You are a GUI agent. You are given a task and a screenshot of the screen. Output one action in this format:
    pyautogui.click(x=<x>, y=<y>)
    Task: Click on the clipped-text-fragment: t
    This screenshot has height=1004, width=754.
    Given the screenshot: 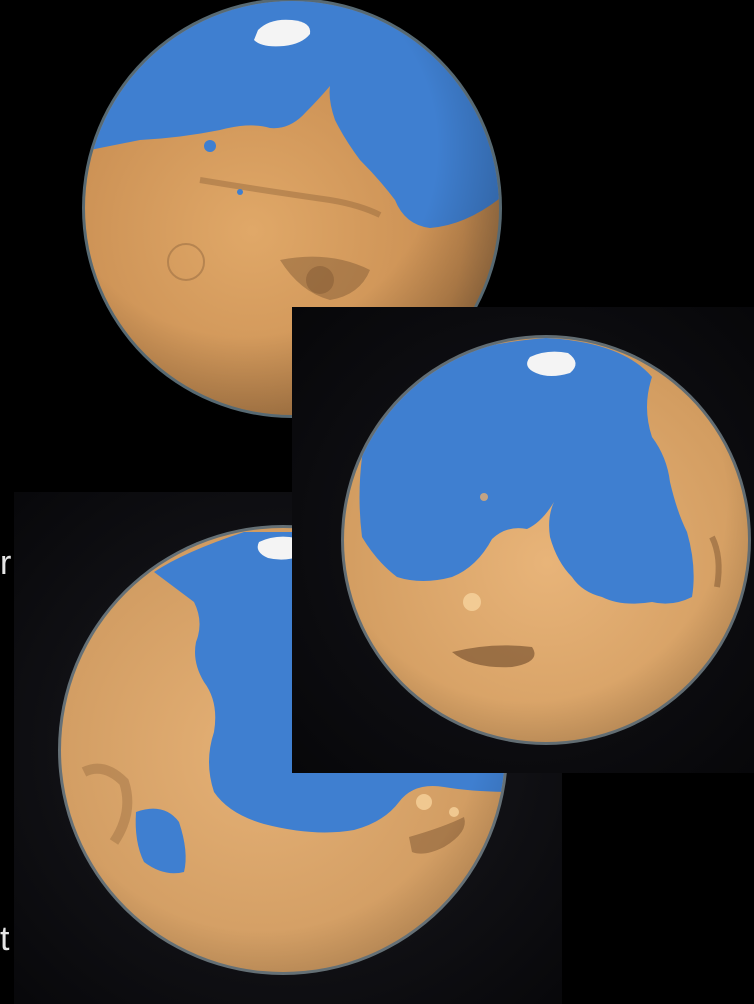 What is the action you would take?
    pyautogui.click(x=5, y=939)
    